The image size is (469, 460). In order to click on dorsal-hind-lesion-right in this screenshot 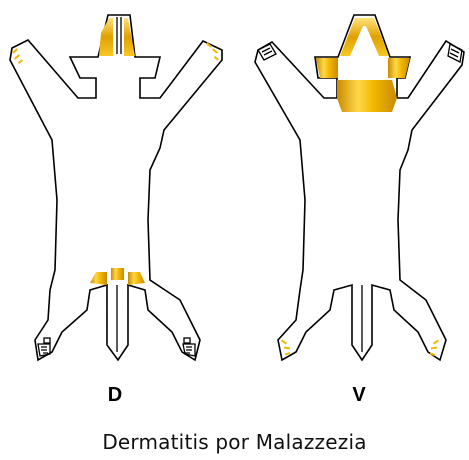, I will do `click(136, 278)`.